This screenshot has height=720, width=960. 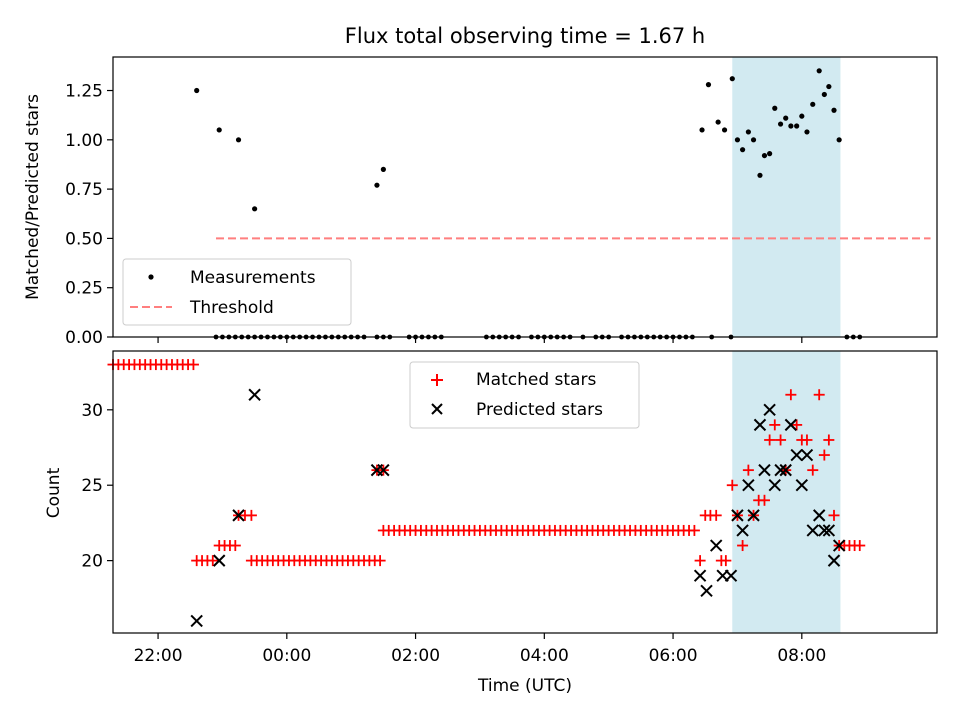 What do you see at coordinates (231, 308) in the screenshot?
I see `legend-threshold-label: Threshold` at bounding box center [231, 308].